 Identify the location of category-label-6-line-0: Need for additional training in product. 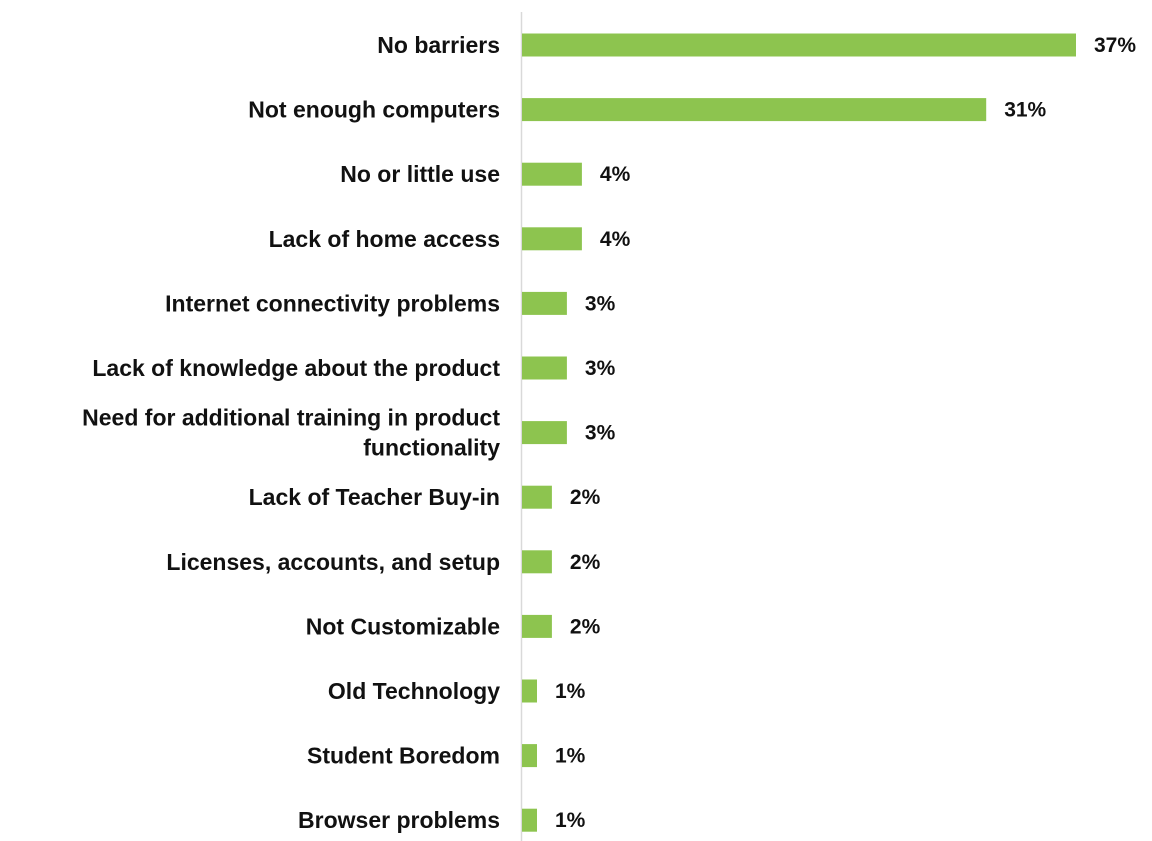
(291, 418).